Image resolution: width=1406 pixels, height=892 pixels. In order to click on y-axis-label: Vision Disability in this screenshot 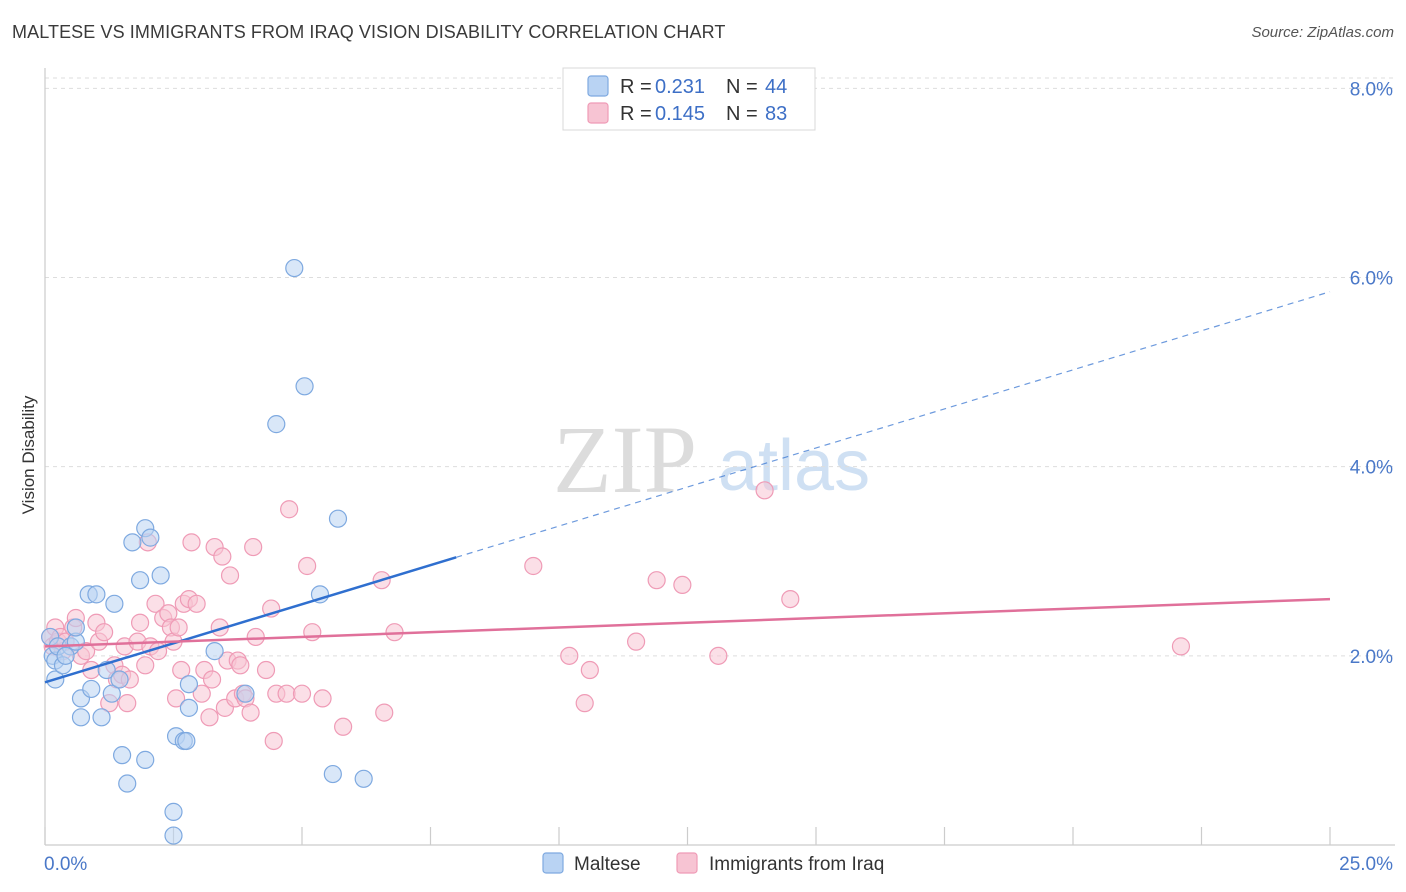, I will do `click(28, 454)`.